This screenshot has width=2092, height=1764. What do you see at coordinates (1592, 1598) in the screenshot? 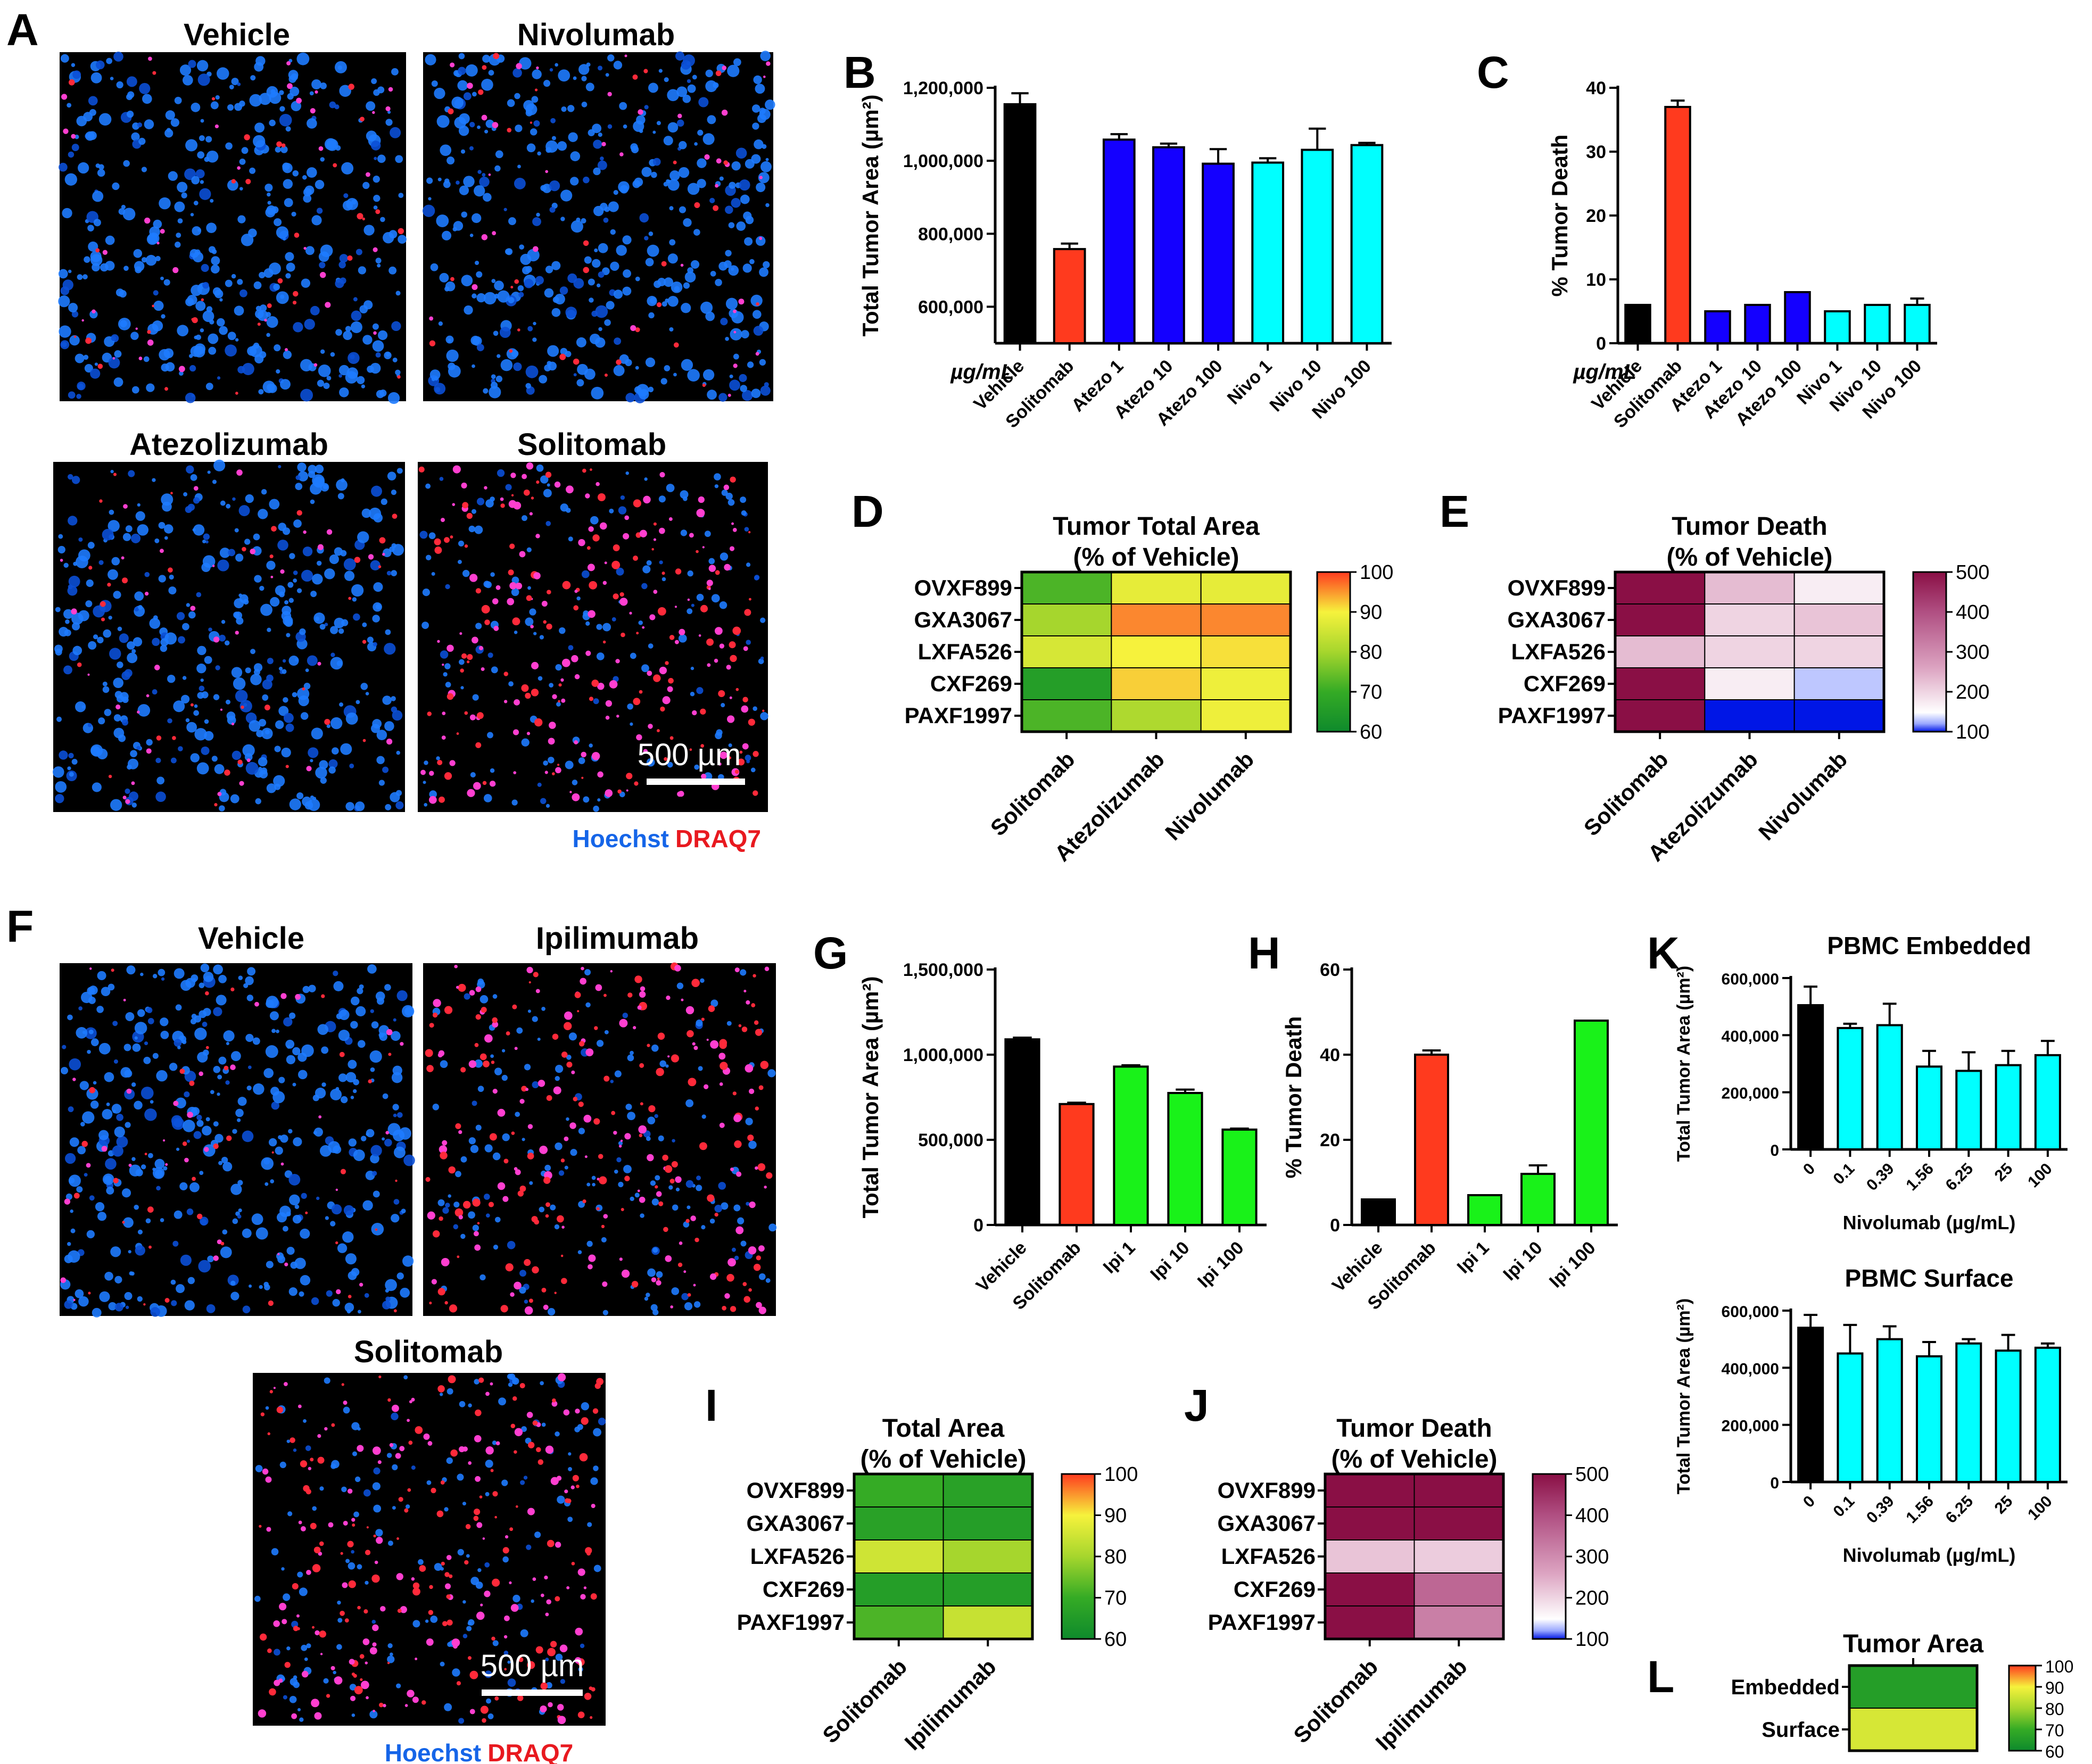
I see `colorbar-label: 200` at bounding box center [1592, 1598].